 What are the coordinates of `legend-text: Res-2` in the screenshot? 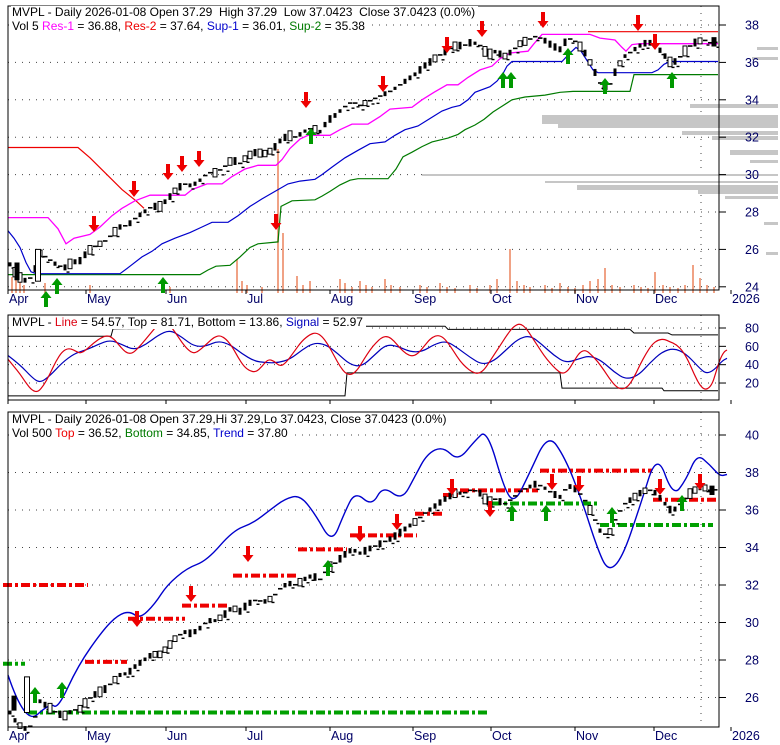 It's located at (140, 26).